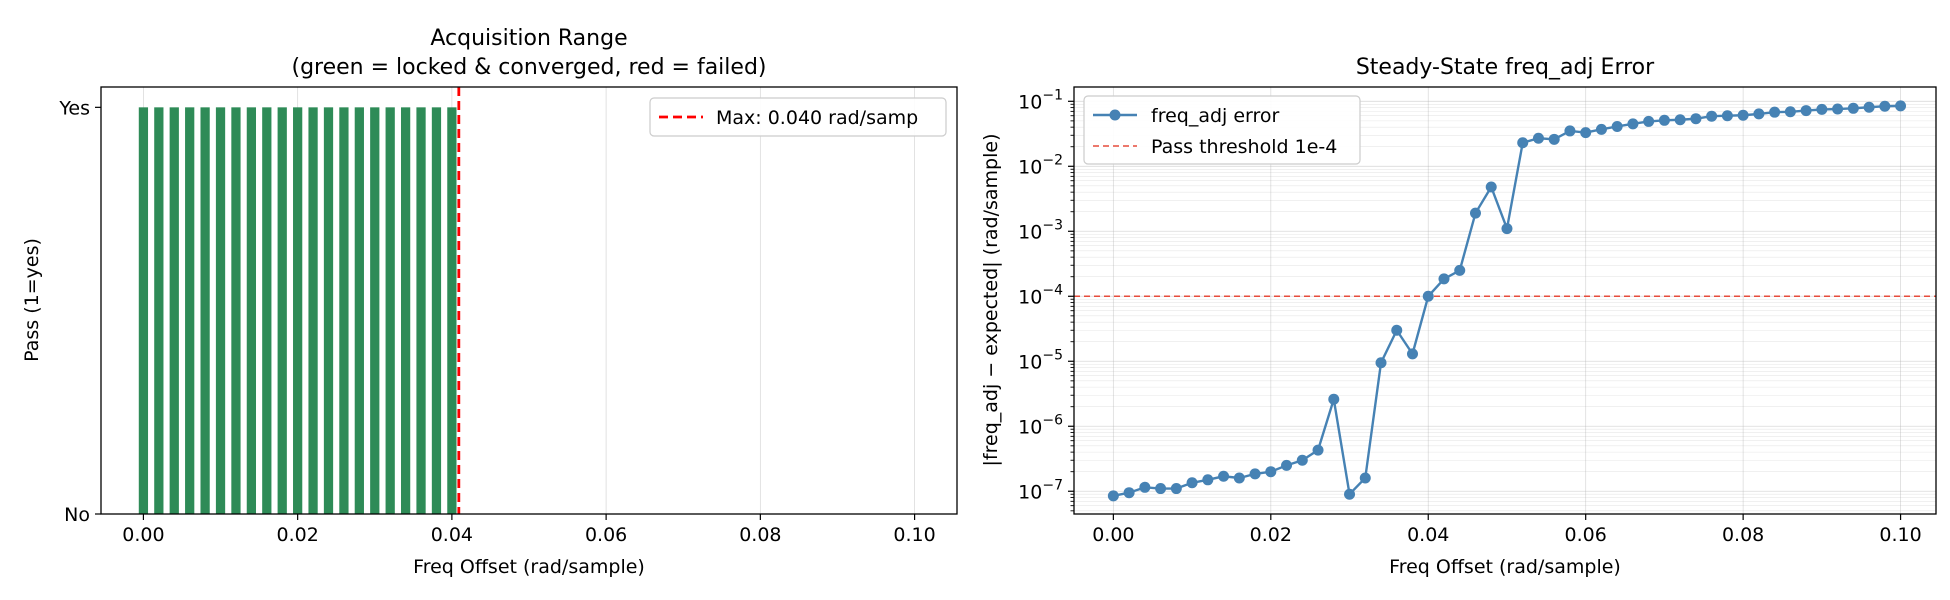 Image resolution: width=1950 pixels, height=600 pixels. Describe the element at coordinates (1040, 295) in the screenshot. I see `y-tick-label: 10⁻⁴` at that location.